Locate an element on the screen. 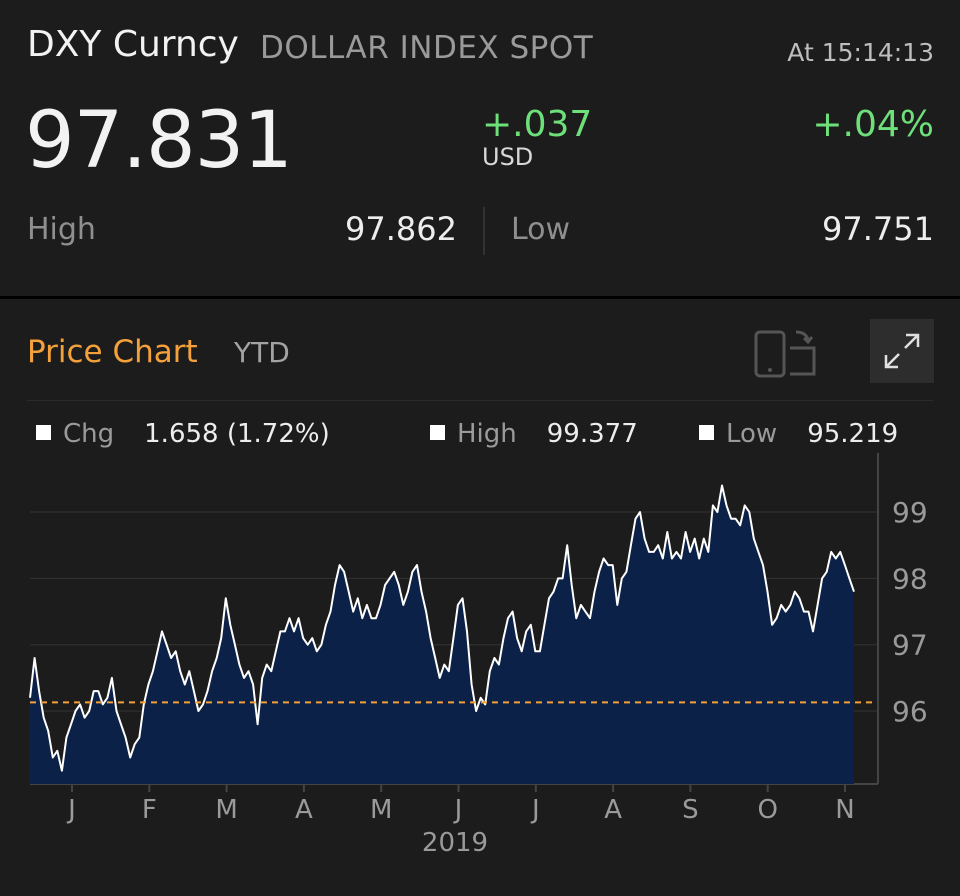 The image size is (960, 896). low-marker is located at coordinates (706, 432).